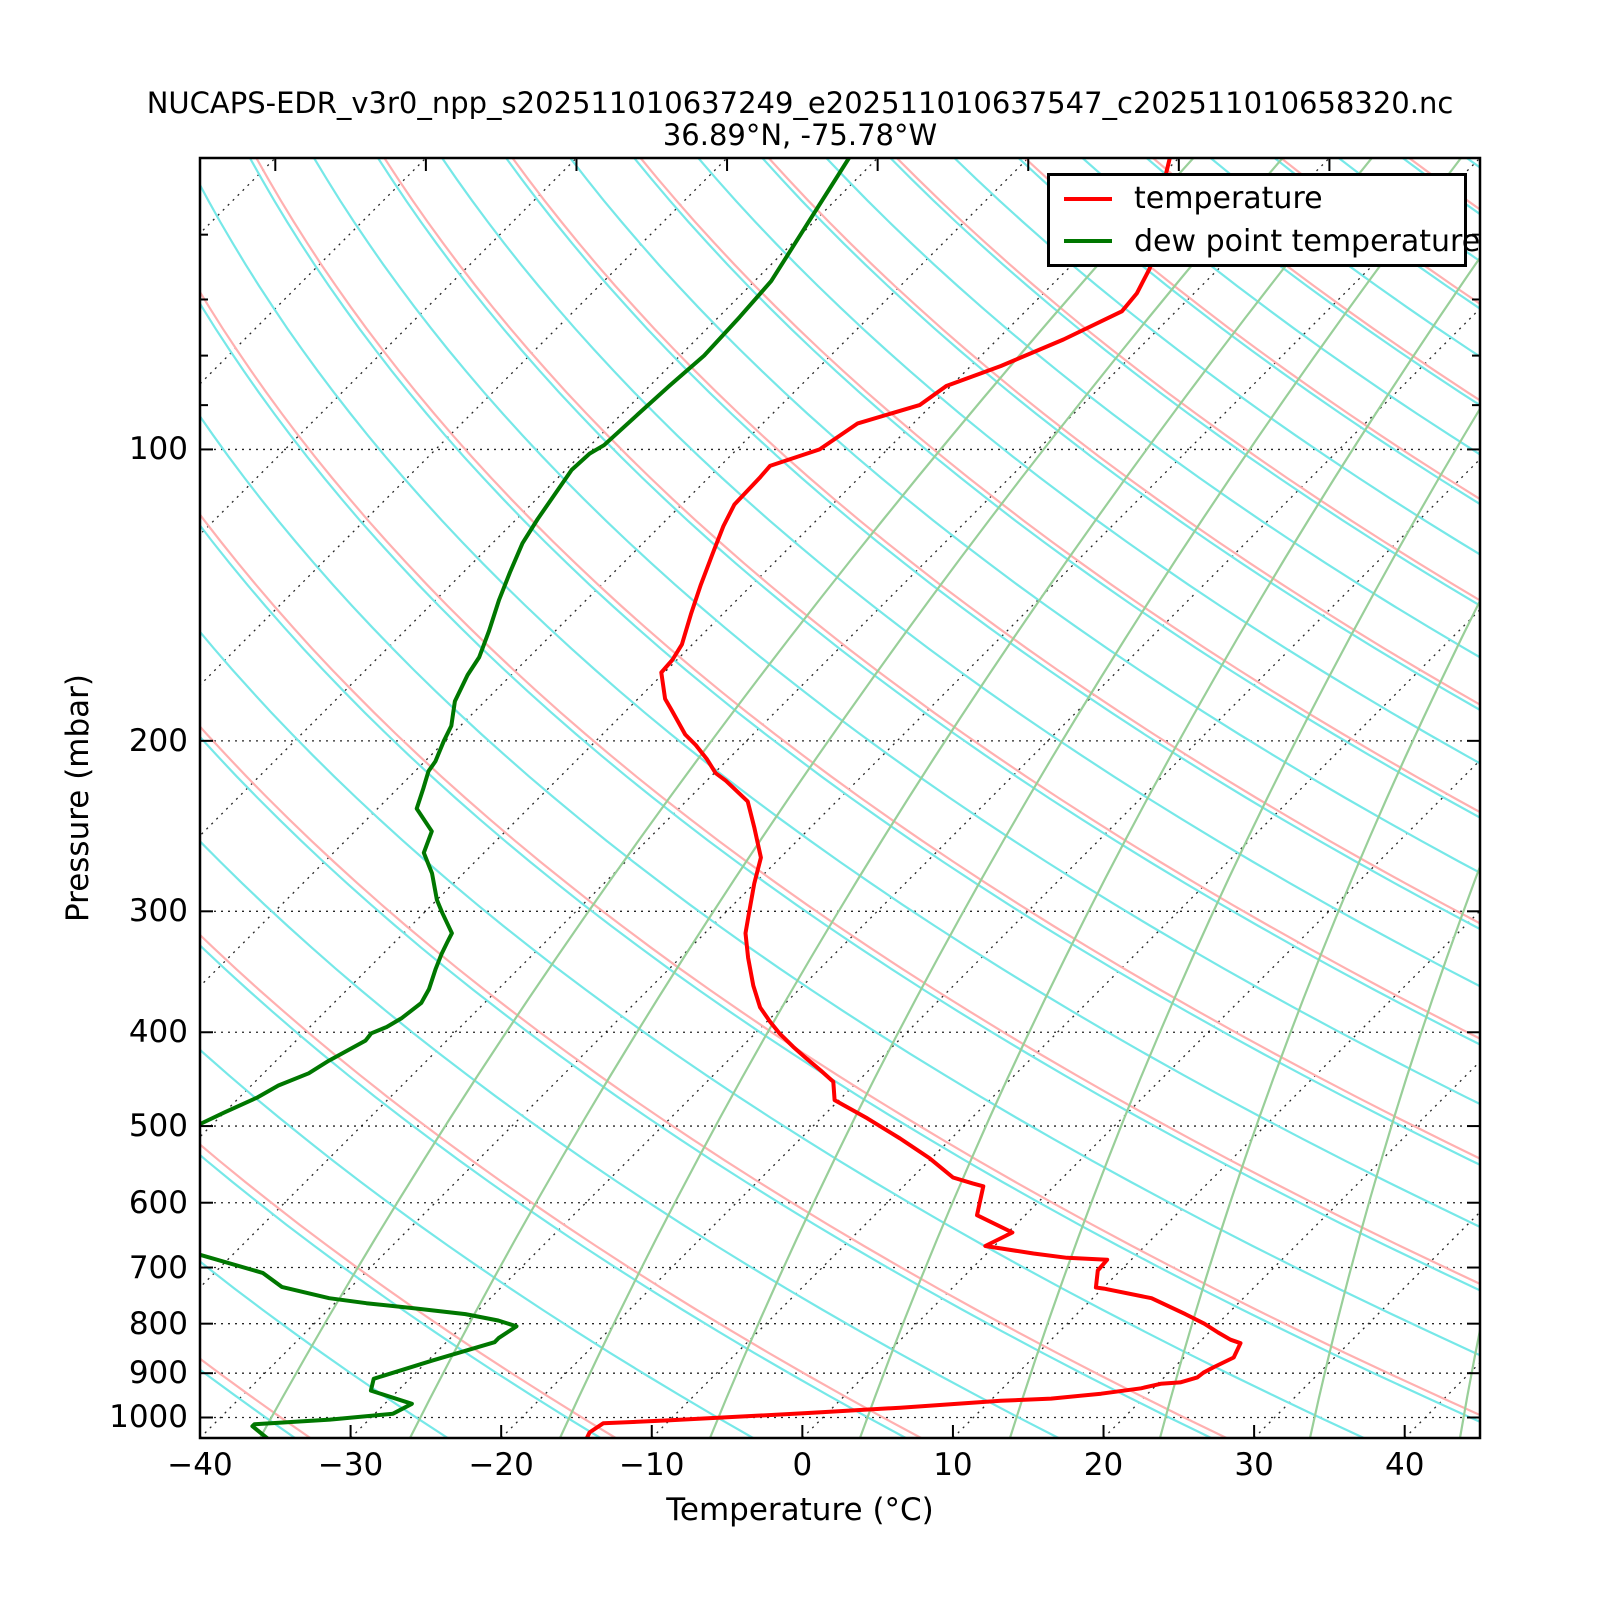 The width and height of the screenshot is (1600, 1600). I want to click on y-tick-label: 1000, so click(148, 1417).